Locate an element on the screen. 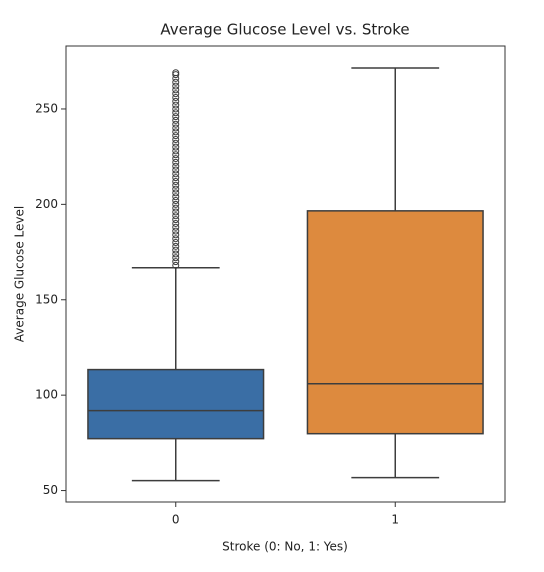  y-tick-label: 100 is located at coordinates (46, 395).